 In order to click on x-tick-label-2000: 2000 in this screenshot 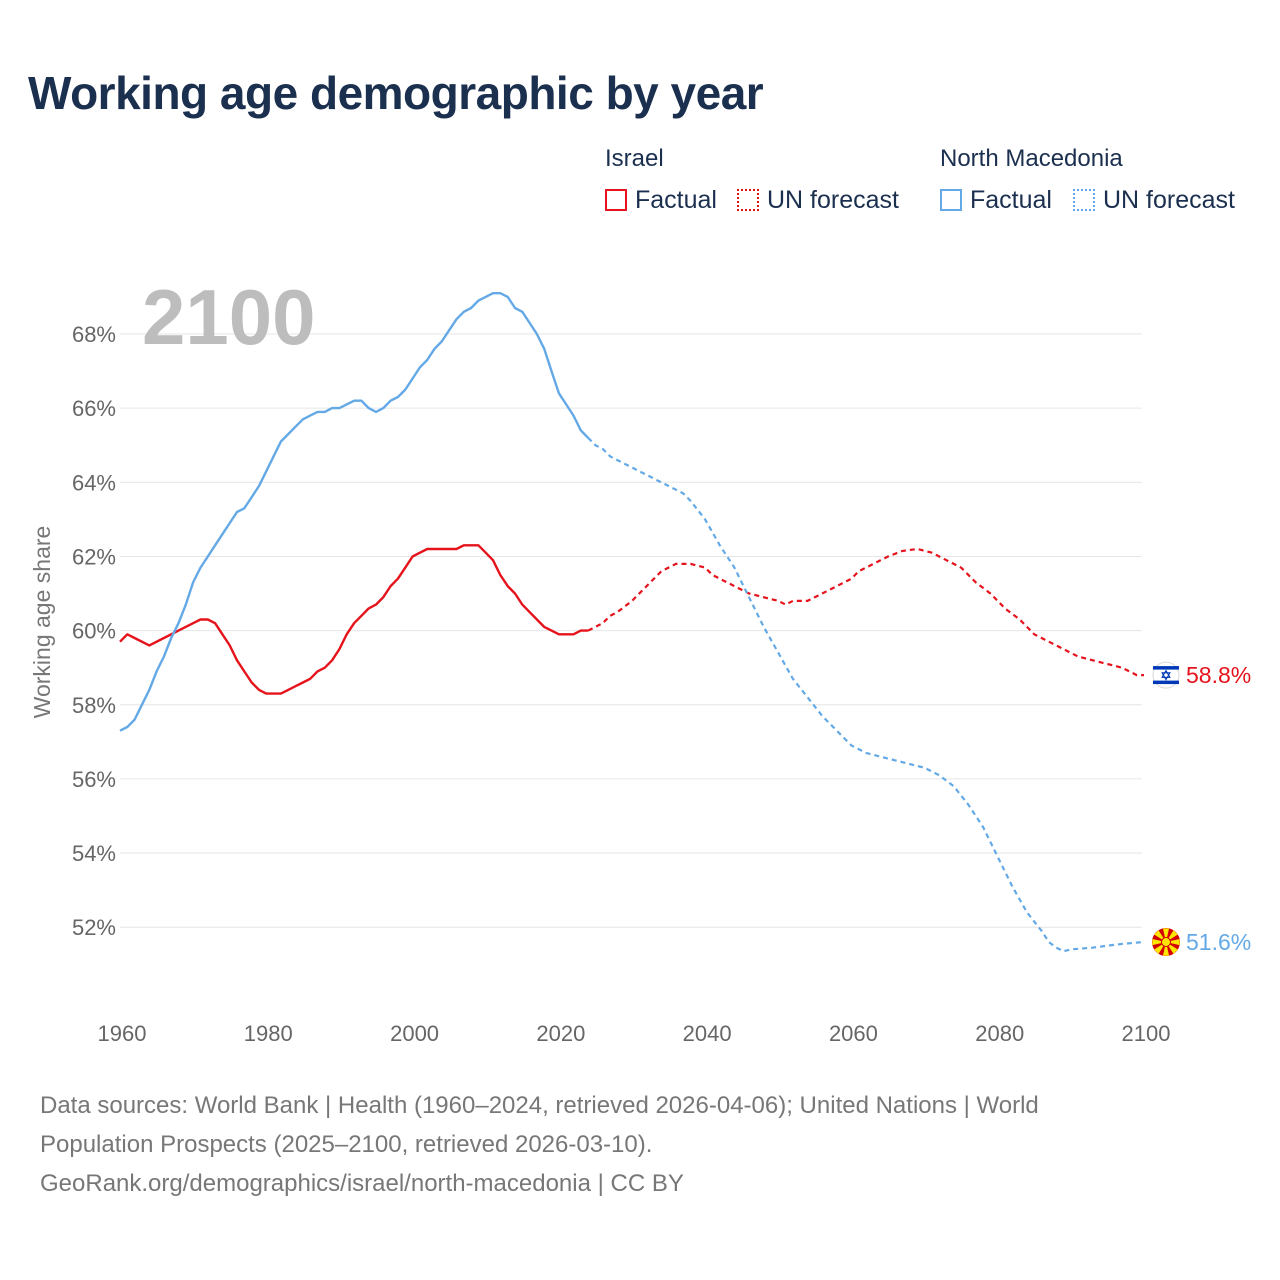, I will do `click(414, 1033)`.